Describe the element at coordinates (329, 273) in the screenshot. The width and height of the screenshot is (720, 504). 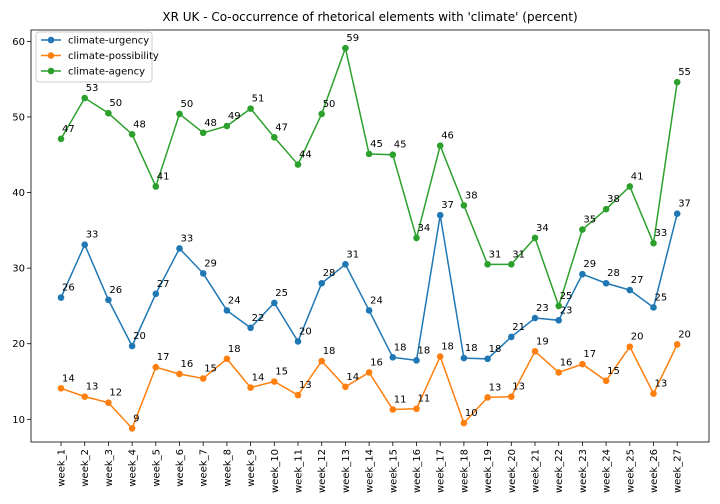
I see `data-label: 28` at that location.